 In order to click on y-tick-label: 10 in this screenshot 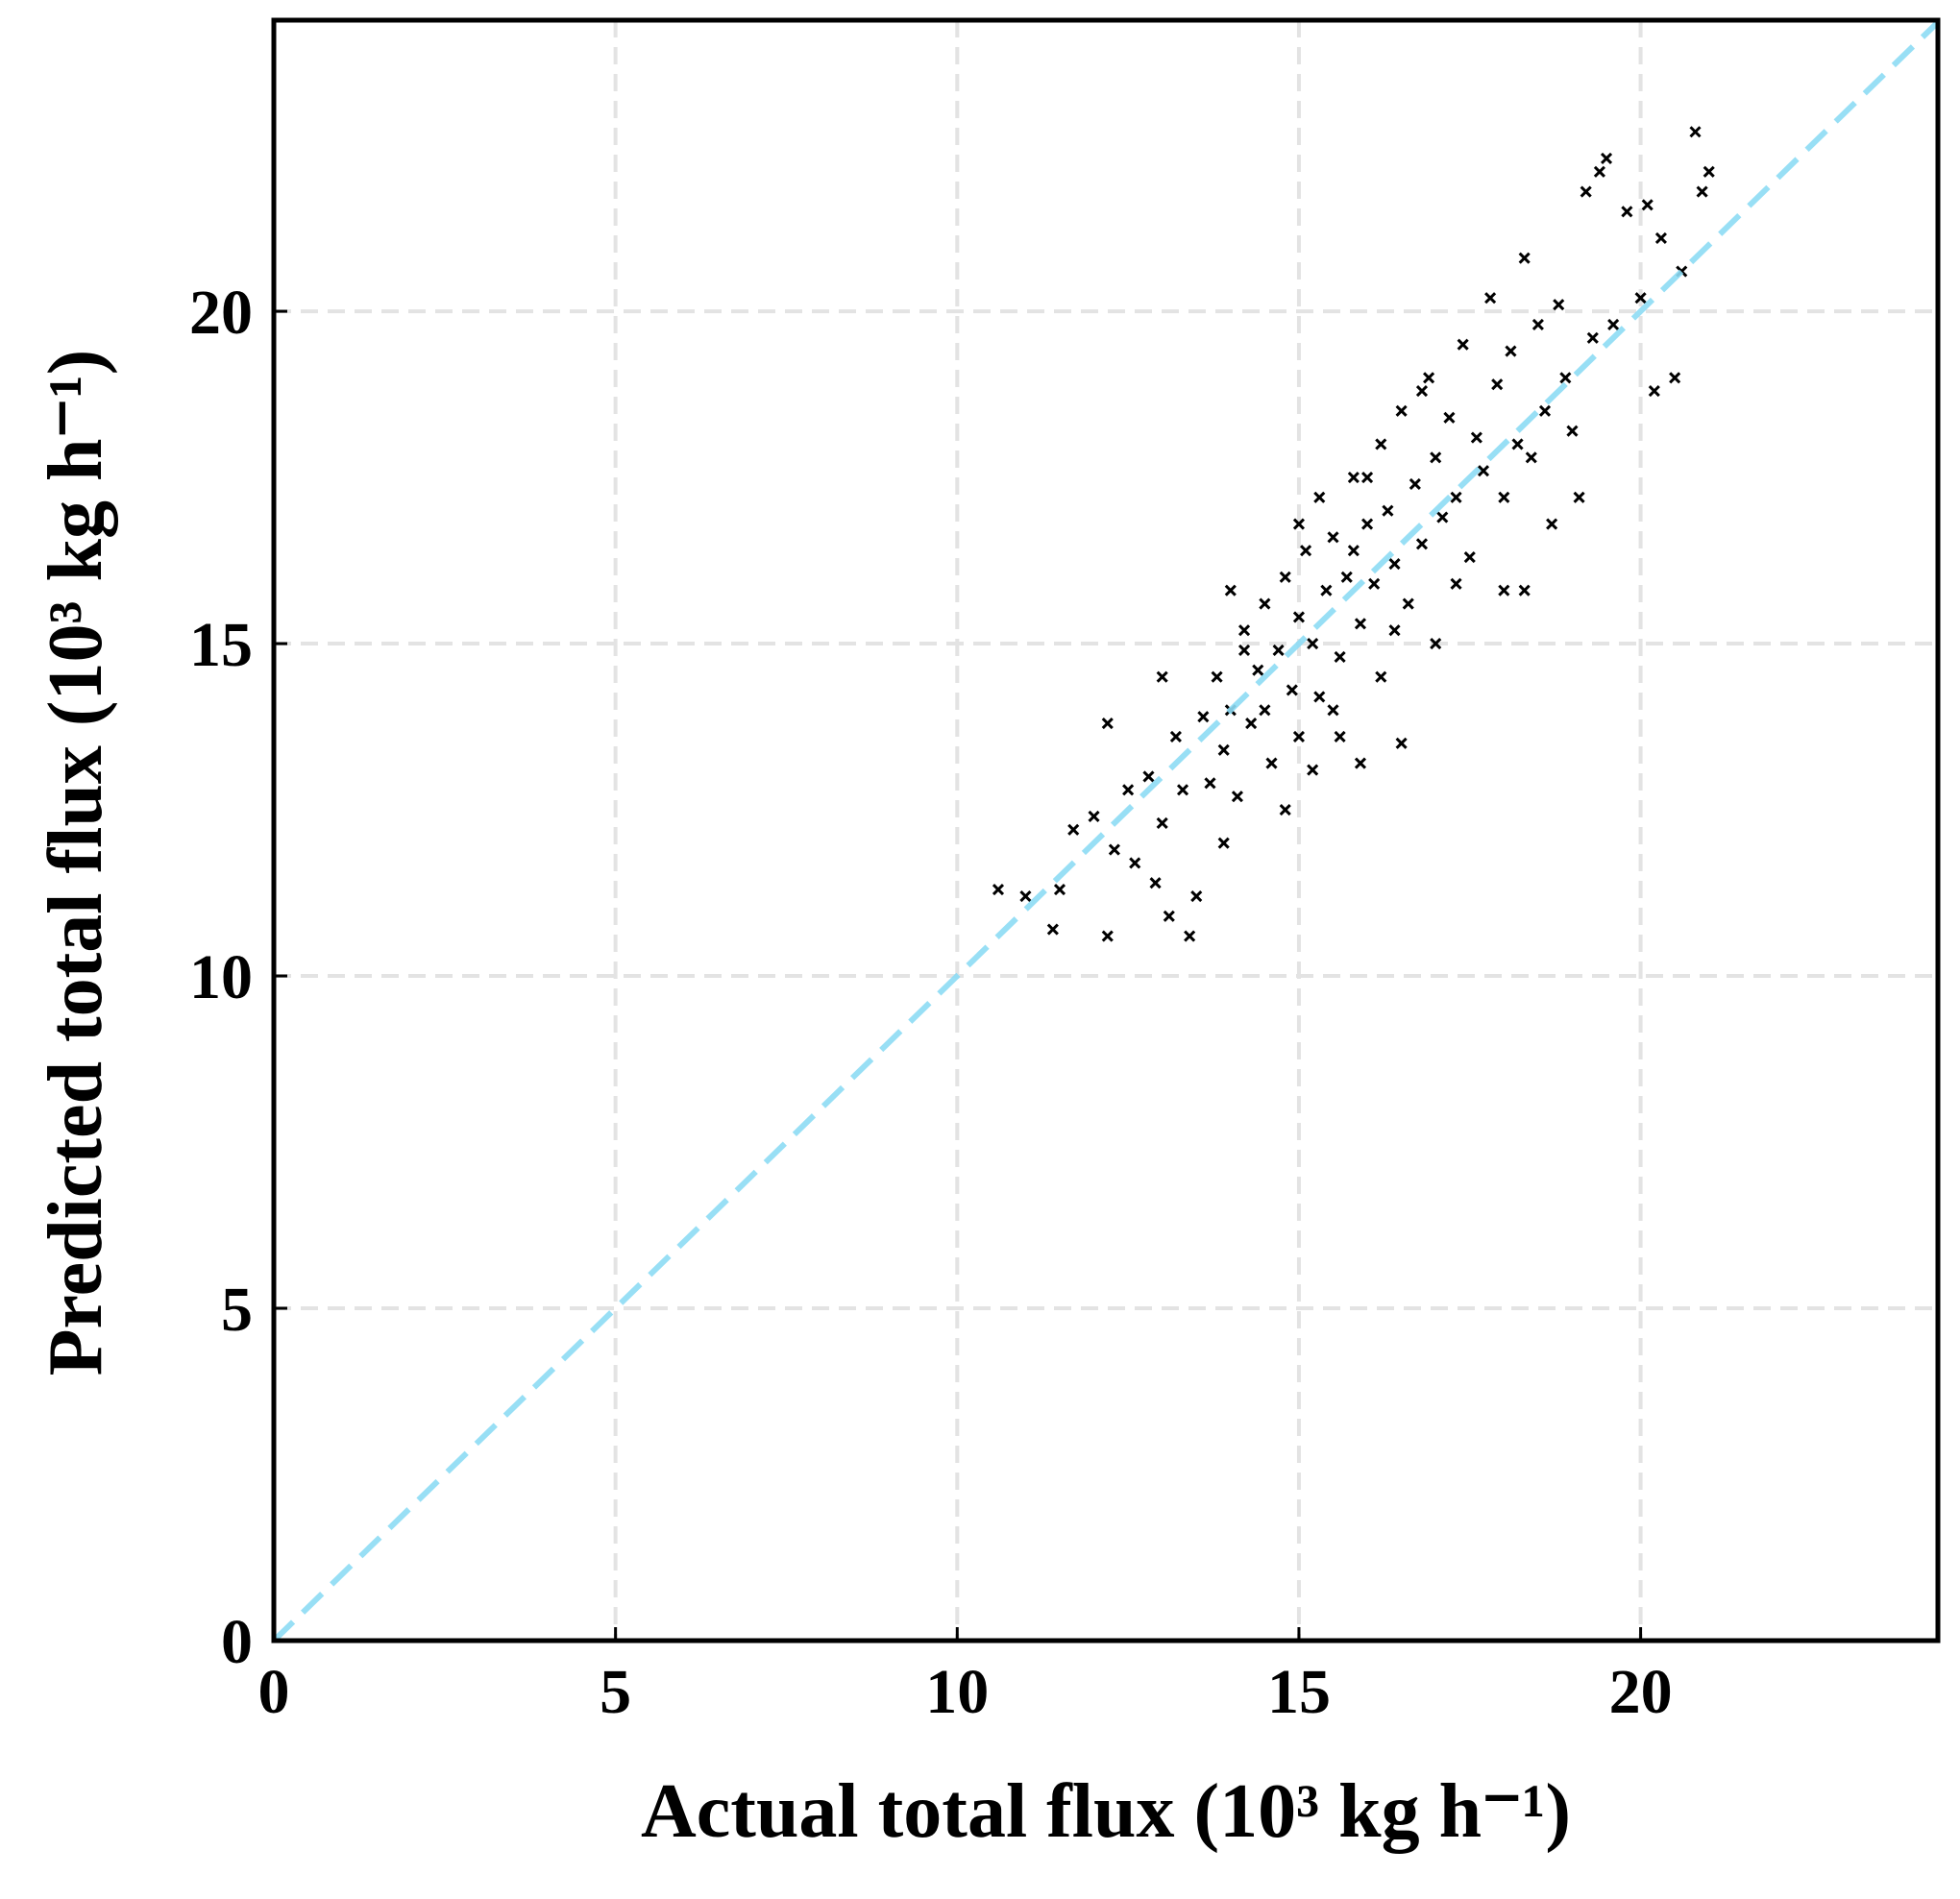, I will do `click(221, 977)`.